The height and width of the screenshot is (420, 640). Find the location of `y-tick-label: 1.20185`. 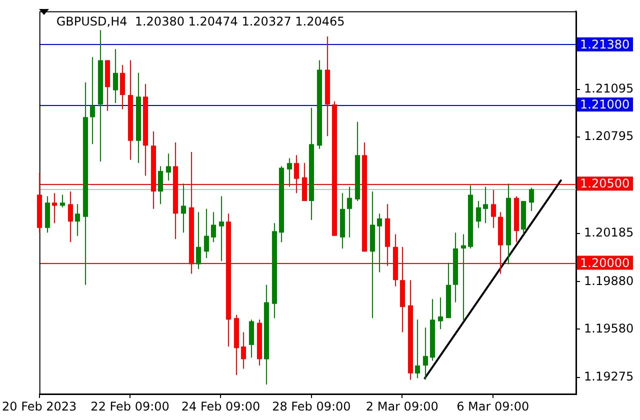

y-tick-label: 1.20185 is located at coordinates (609, 233).